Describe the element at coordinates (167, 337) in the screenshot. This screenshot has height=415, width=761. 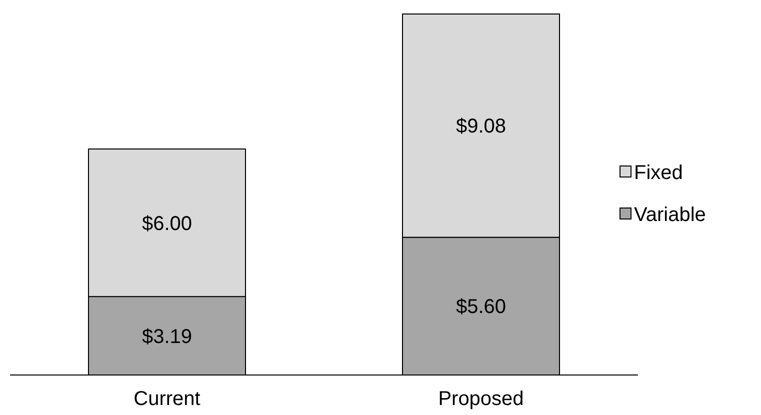
I see `data-label: $3.19` at that location.